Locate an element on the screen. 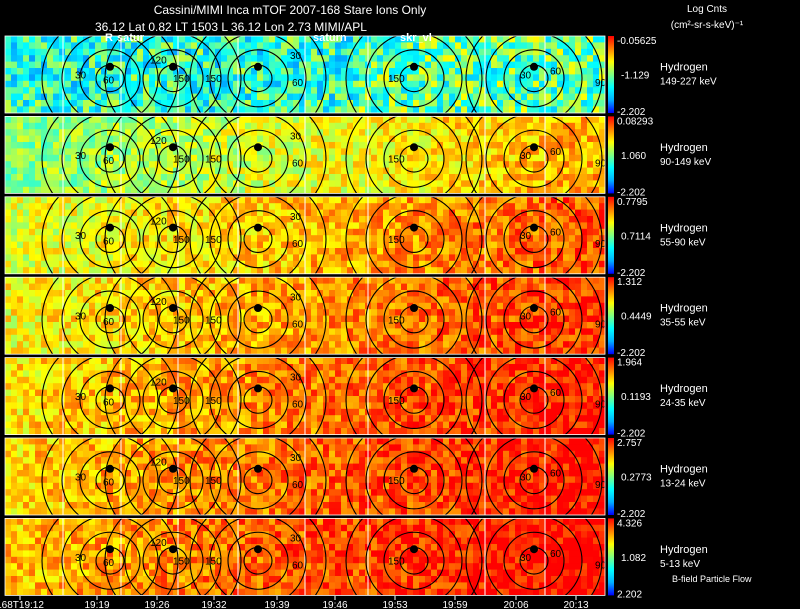  planet-marker is located at coordinates (258, 66).